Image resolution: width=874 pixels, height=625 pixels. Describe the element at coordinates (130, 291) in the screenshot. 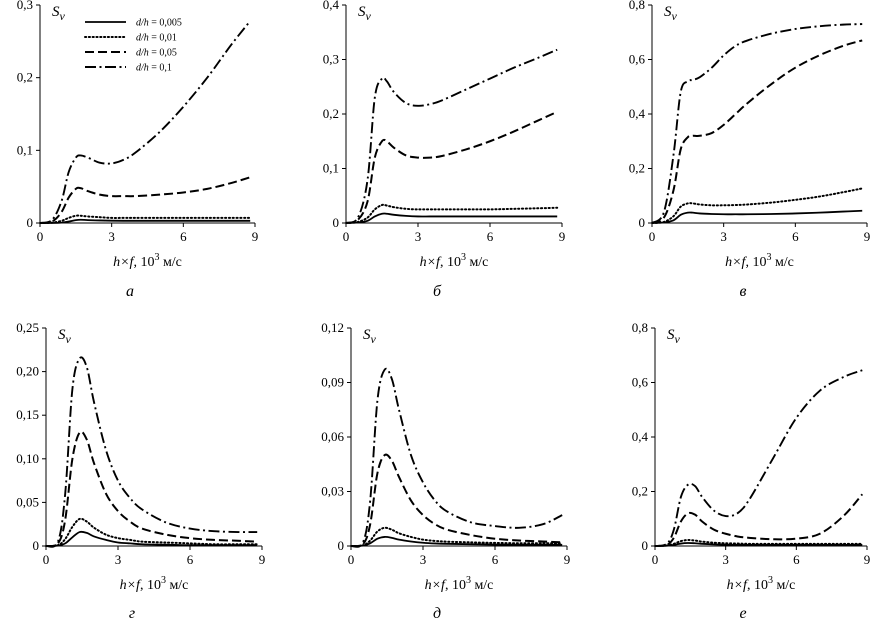

I see `panel-label: а` at that location.